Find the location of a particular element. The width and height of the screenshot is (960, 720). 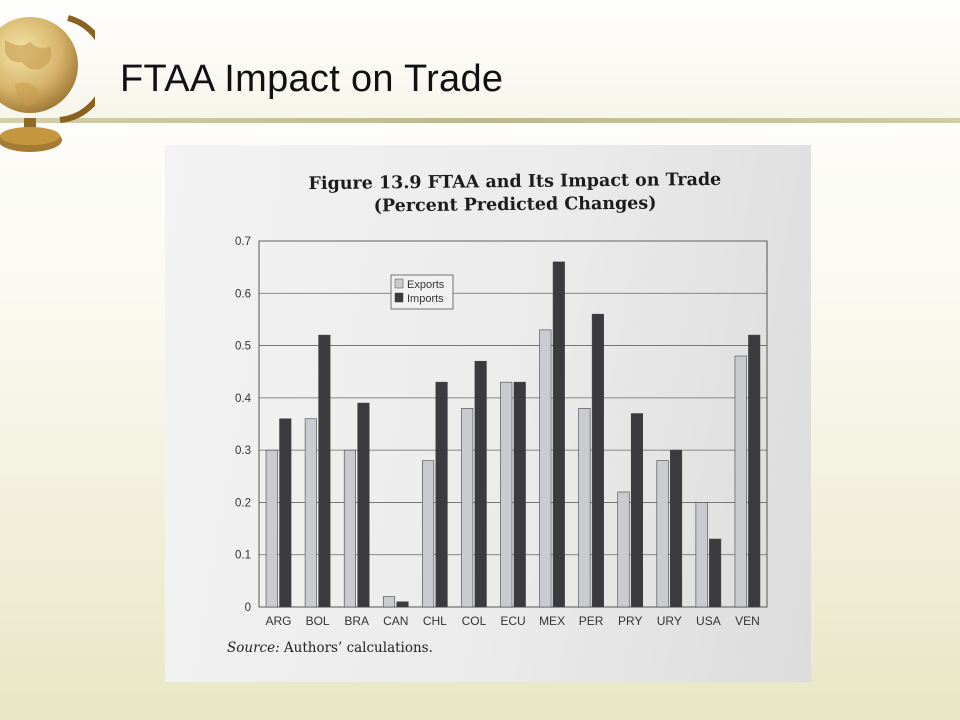

bar-exports-bra is located at coordinates (349, 528).